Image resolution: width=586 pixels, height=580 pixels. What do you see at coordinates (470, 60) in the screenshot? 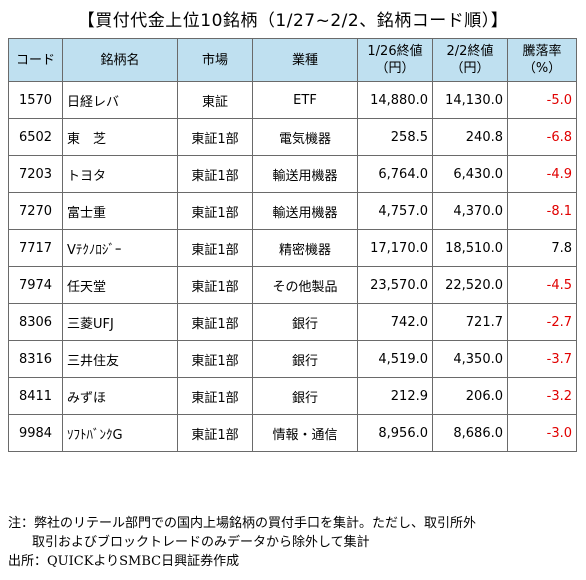
I see `header-price2: 2/2終値 （円）` at bounding box center [470, 60].